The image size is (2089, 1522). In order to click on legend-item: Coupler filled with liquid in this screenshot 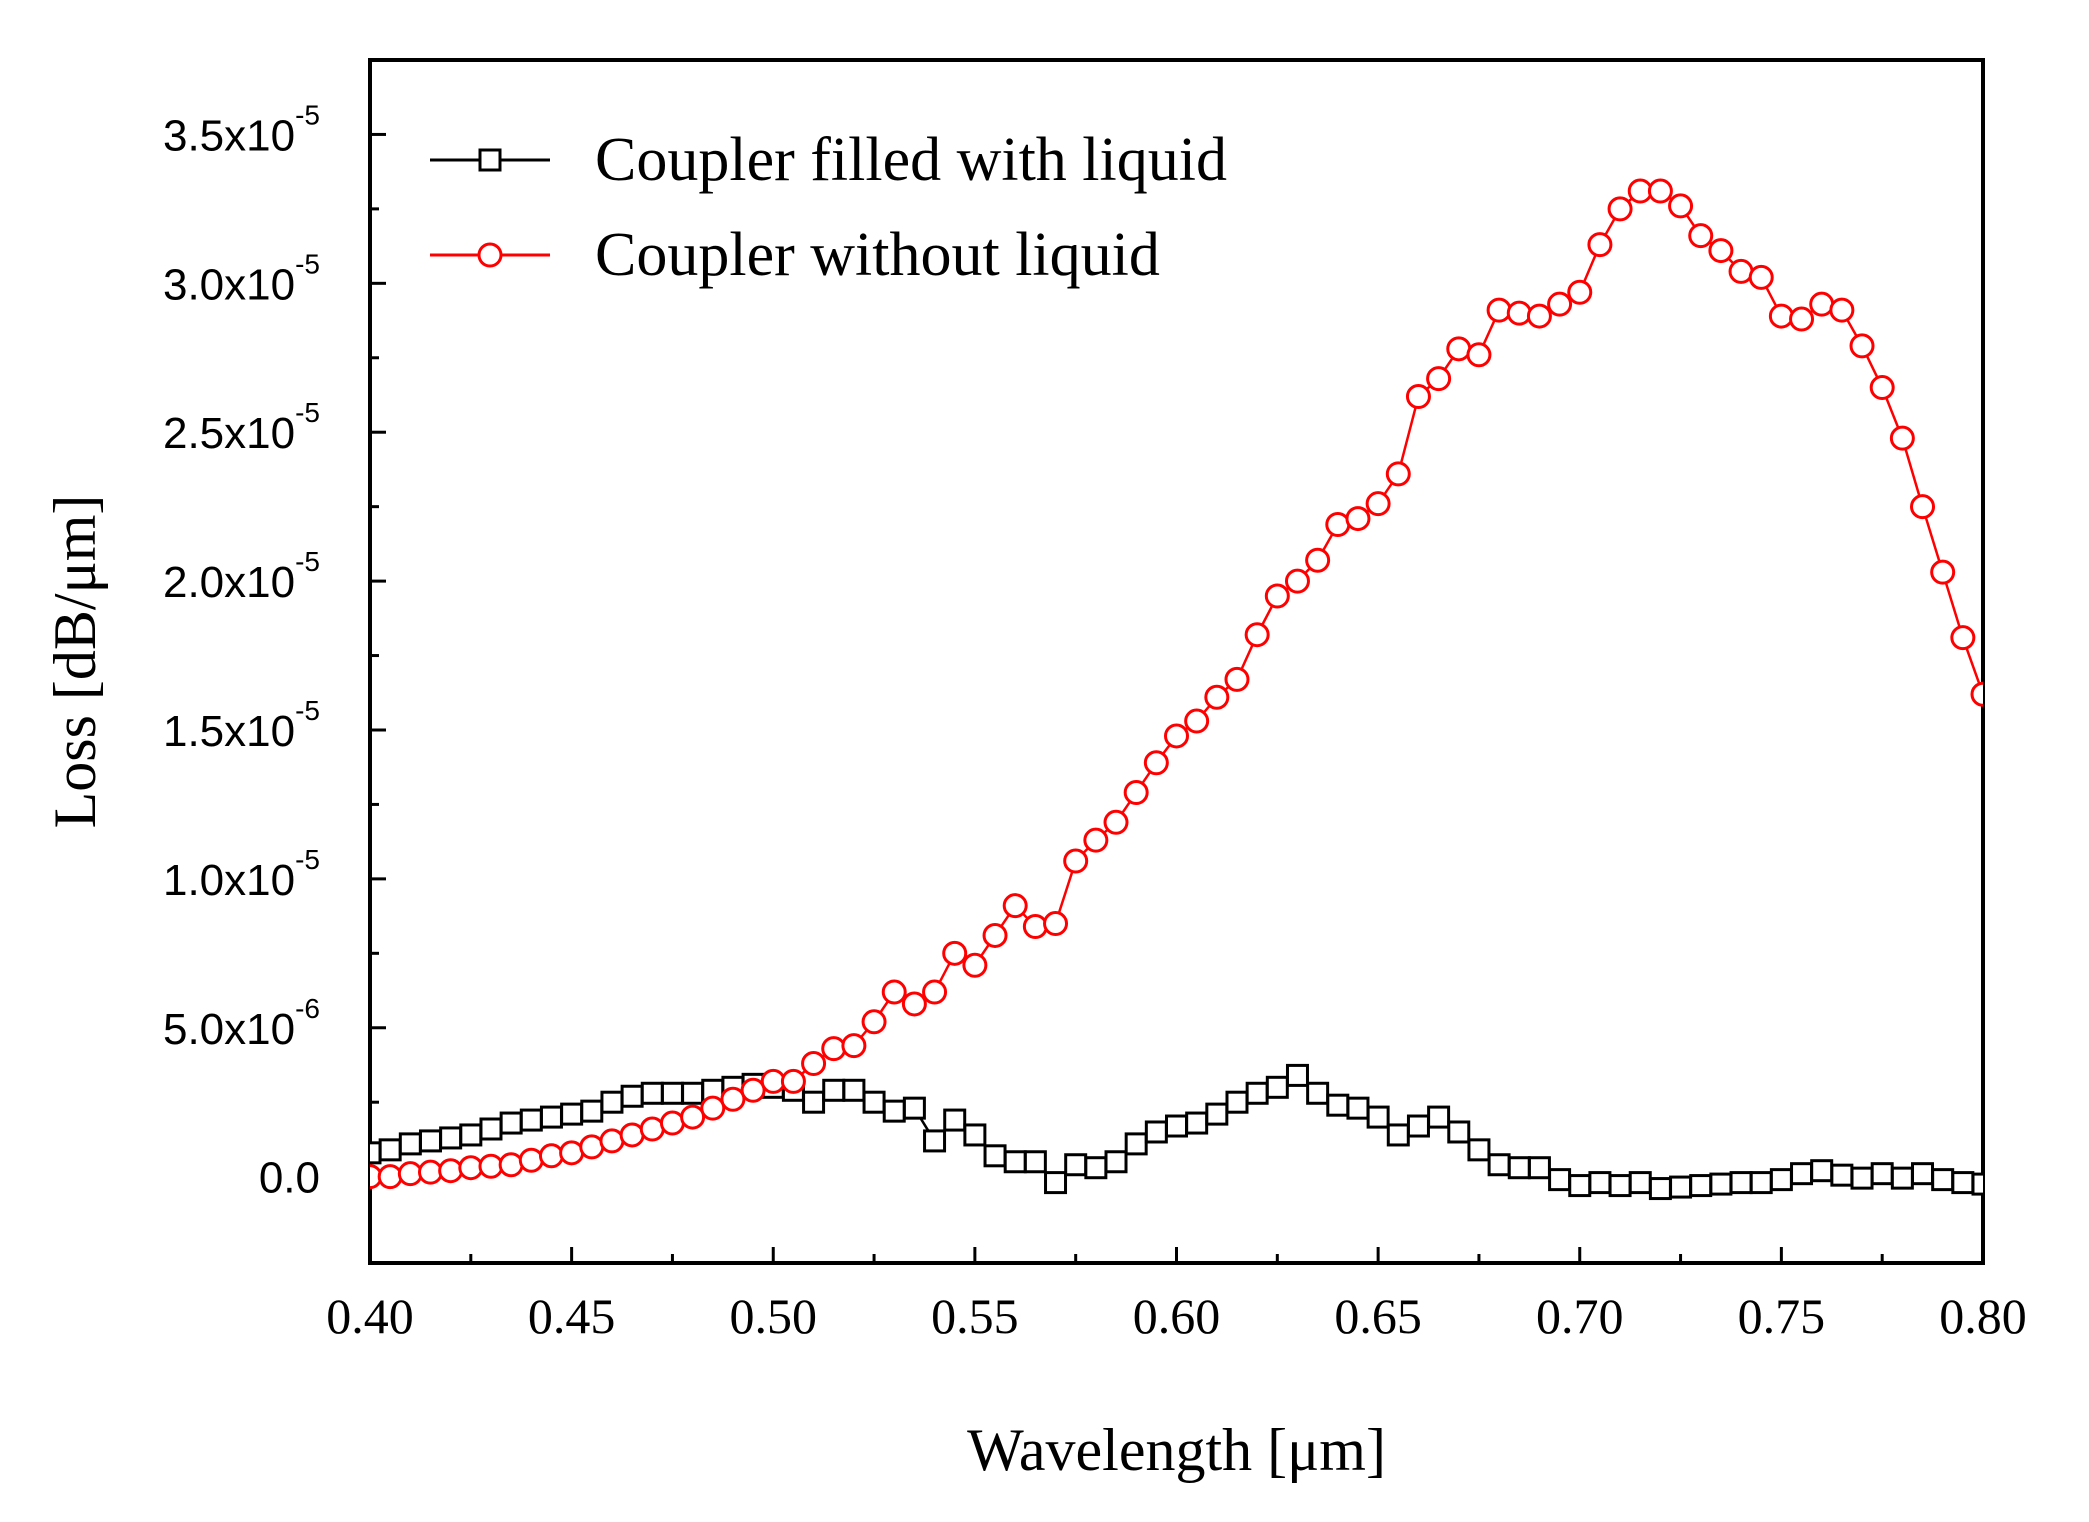, I will do `click(828, 160)`.